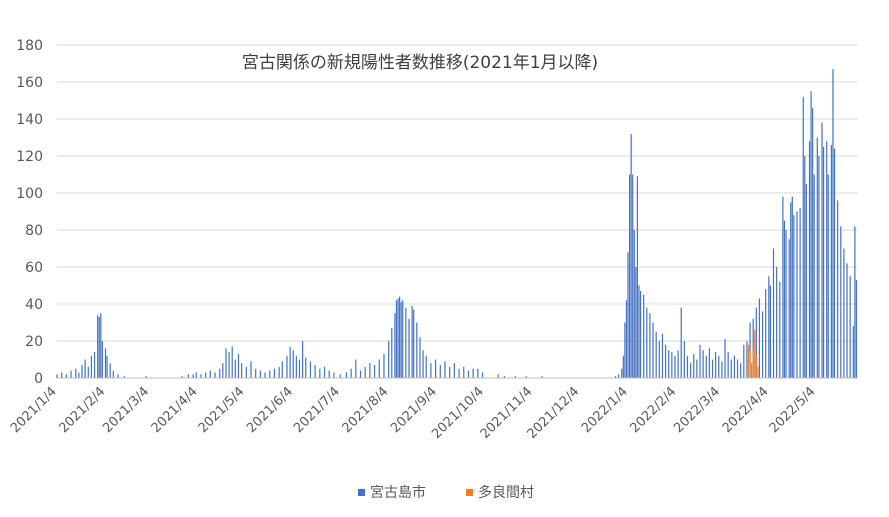 The height and width of the screenshot is (517, 889). What do you see at coordinates (469, 492) in the screenshot?
I see `legend-swatch-taramason` at bounding box center [469, 492].